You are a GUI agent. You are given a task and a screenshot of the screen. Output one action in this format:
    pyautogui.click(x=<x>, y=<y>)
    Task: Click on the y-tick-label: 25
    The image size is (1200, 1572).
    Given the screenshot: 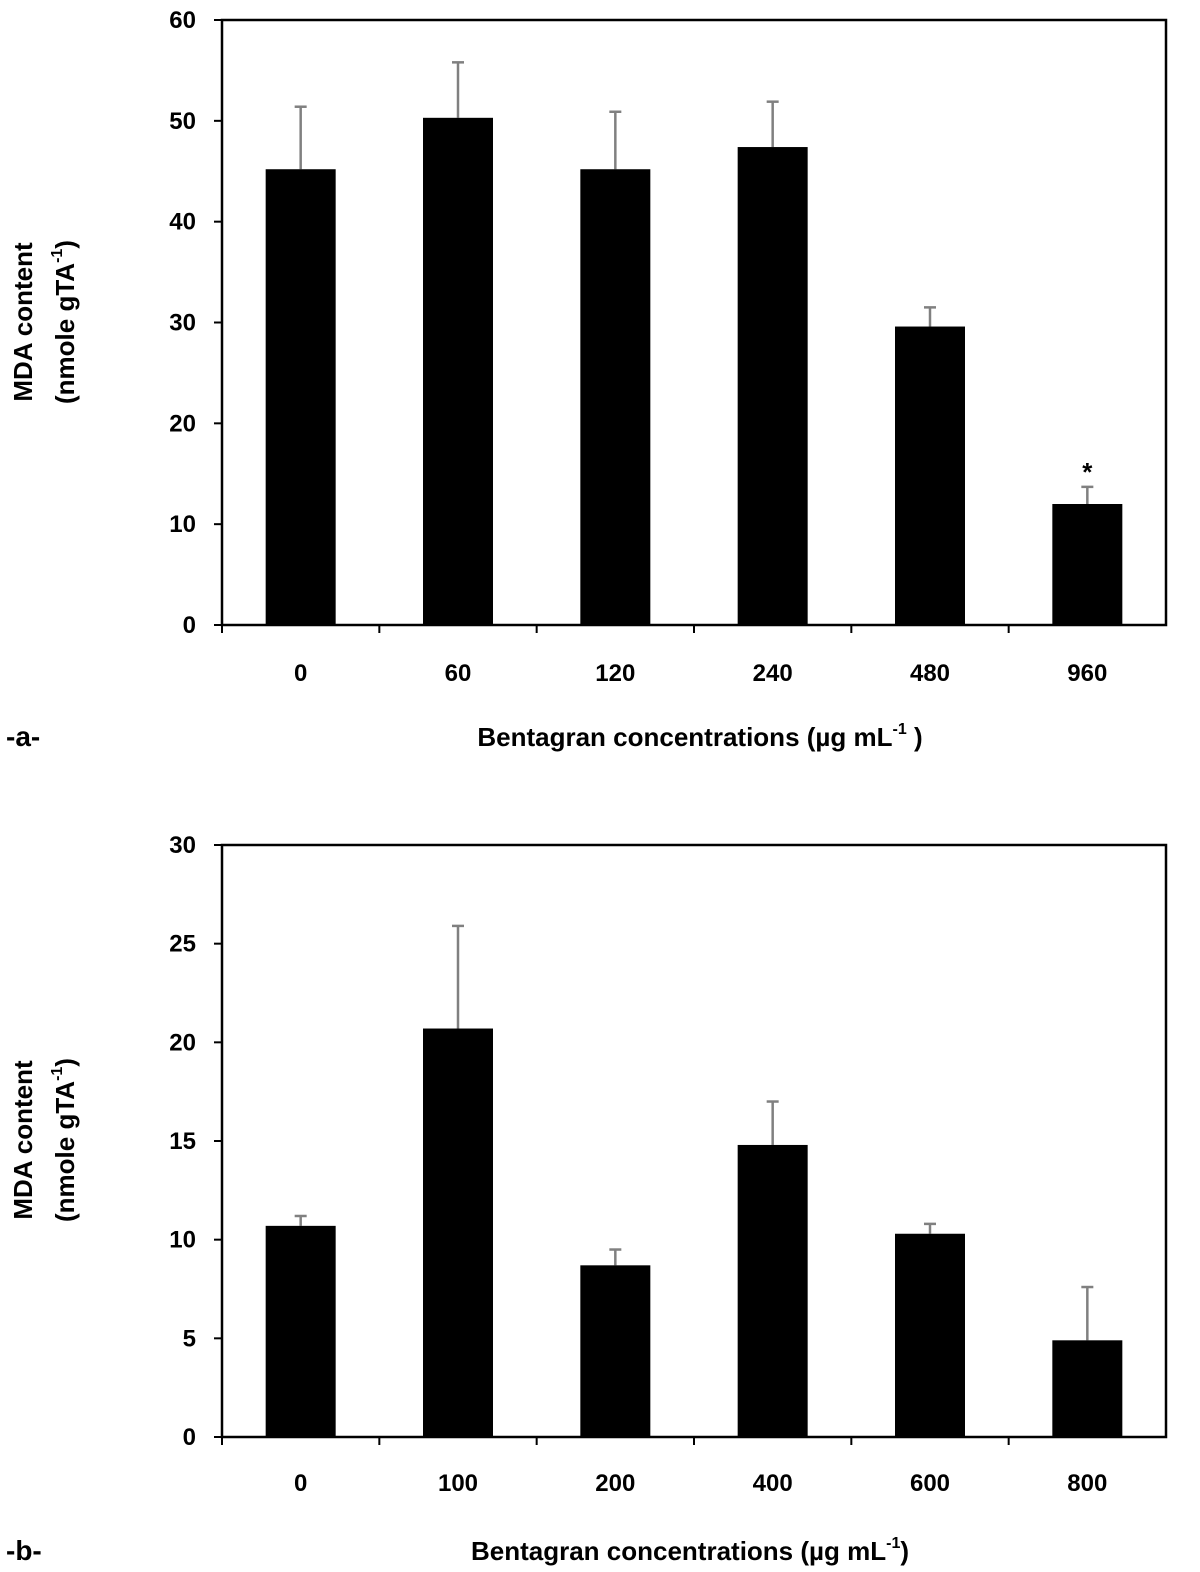 What is the action you would take?
    pyautogui.click(x=182, y=944)
    